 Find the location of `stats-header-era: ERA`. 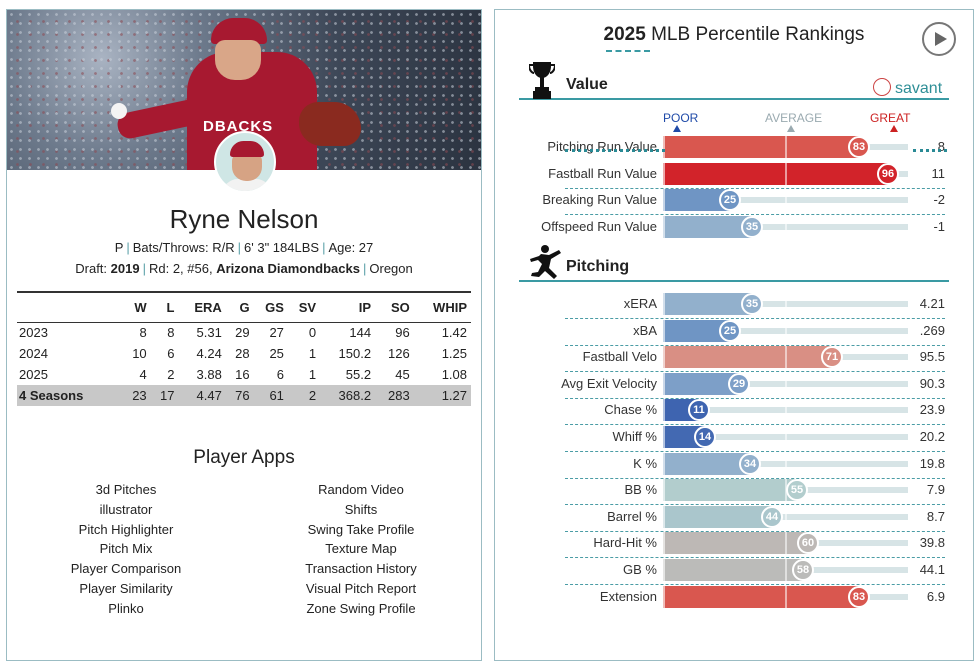

stats-header-era: ERA is located at coordinates (202, 307).